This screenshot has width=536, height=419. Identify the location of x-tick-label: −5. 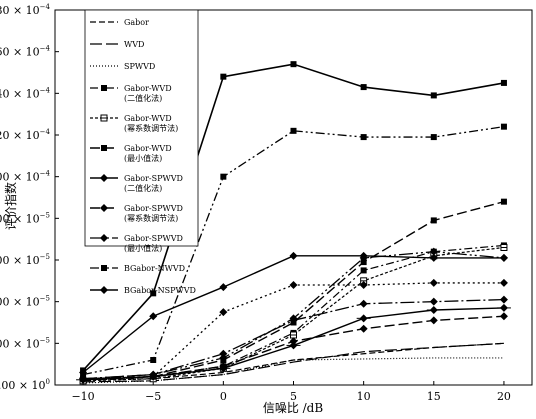
(153, 396).